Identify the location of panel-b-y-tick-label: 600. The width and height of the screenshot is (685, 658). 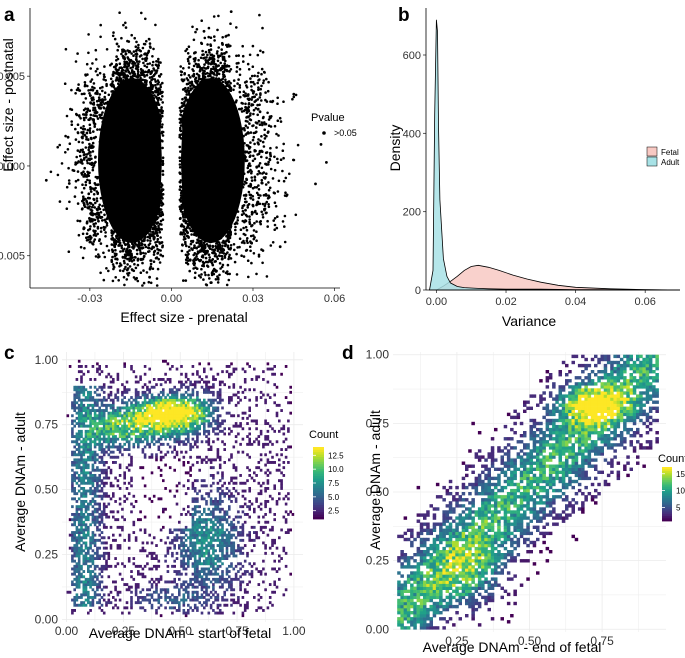
(412, 56).